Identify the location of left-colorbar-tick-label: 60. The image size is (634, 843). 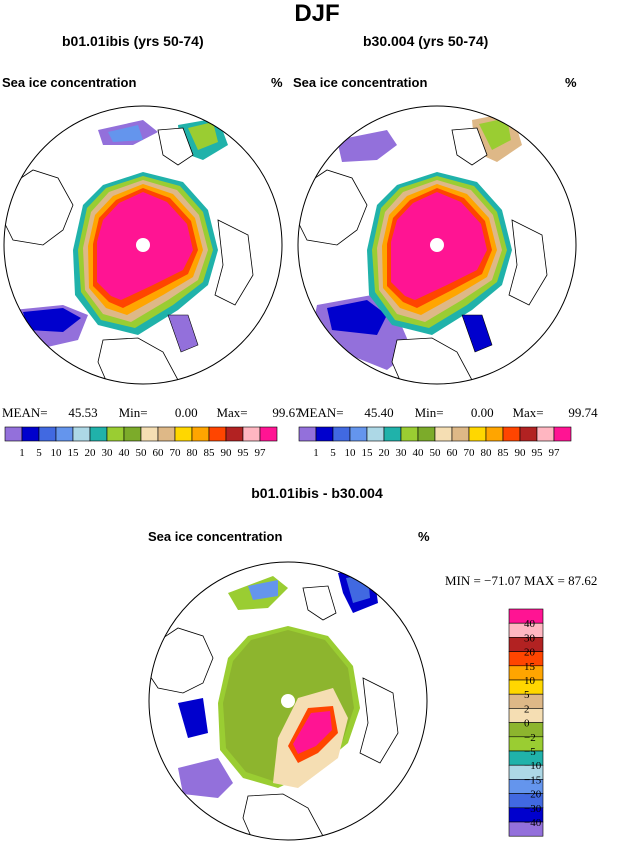
(159, 453).